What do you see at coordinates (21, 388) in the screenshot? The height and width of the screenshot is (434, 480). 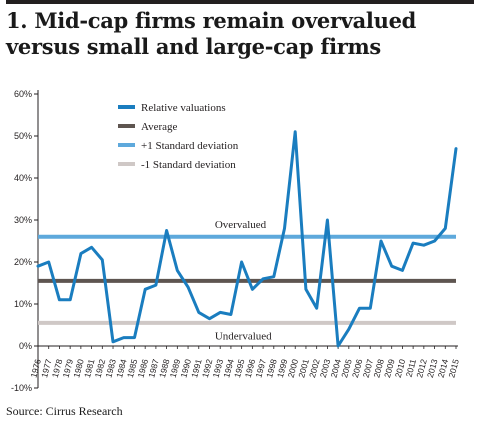 I see `y-tick-label: -10%` at bounding box center [21, 388].